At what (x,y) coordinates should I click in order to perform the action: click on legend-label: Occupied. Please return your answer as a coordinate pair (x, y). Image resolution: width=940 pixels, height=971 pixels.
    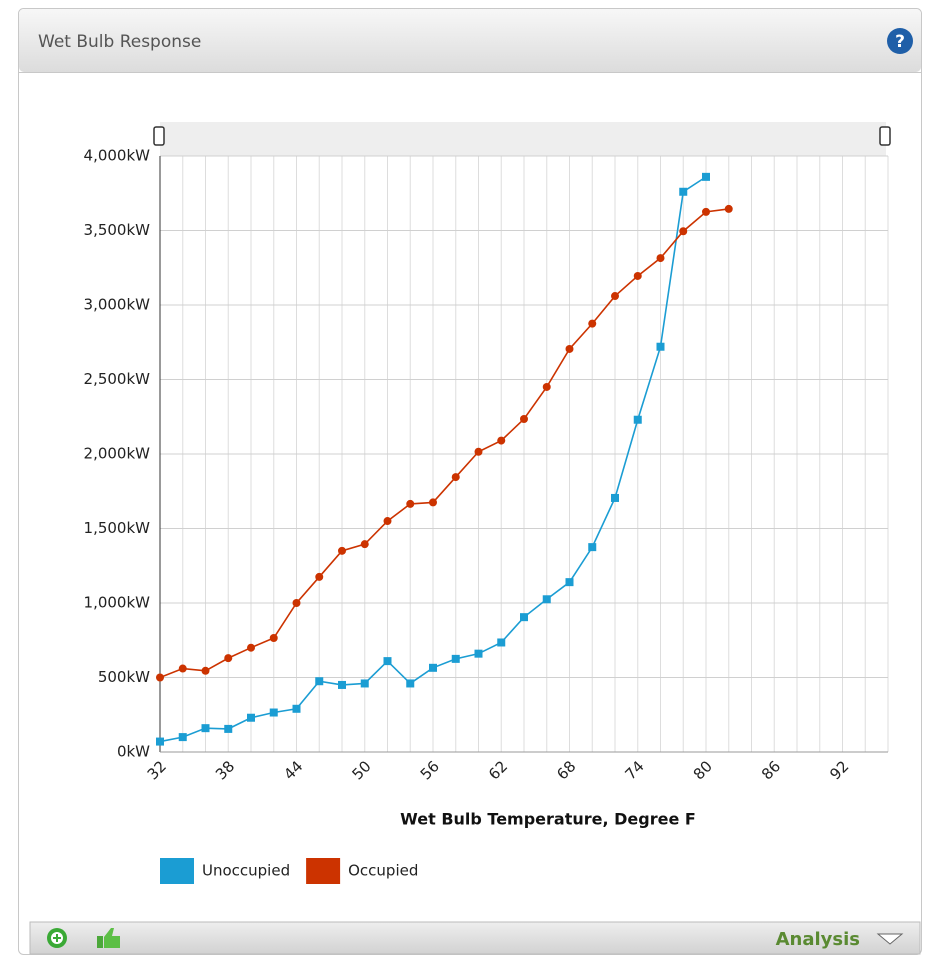
    Looking at the image, I should click on (383, 871).